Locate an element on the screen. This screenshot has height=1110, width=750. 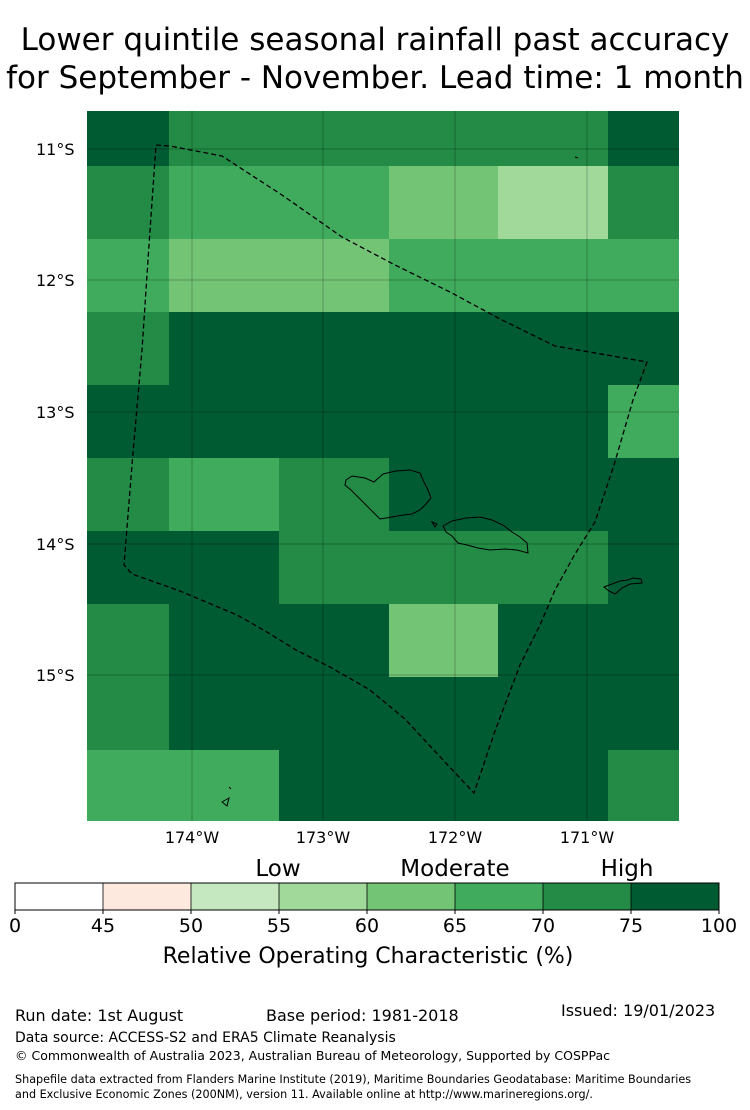
colorbar-tick: 70 is located at coordinates (543, 926).